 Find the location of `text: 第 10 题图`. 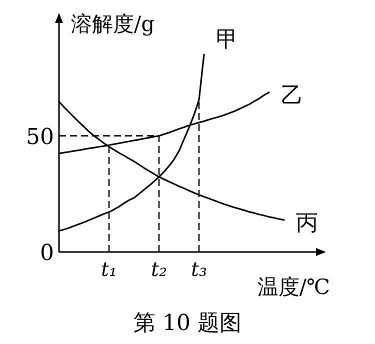

text: 第 10 题图 is located at coordinates (188, 323).